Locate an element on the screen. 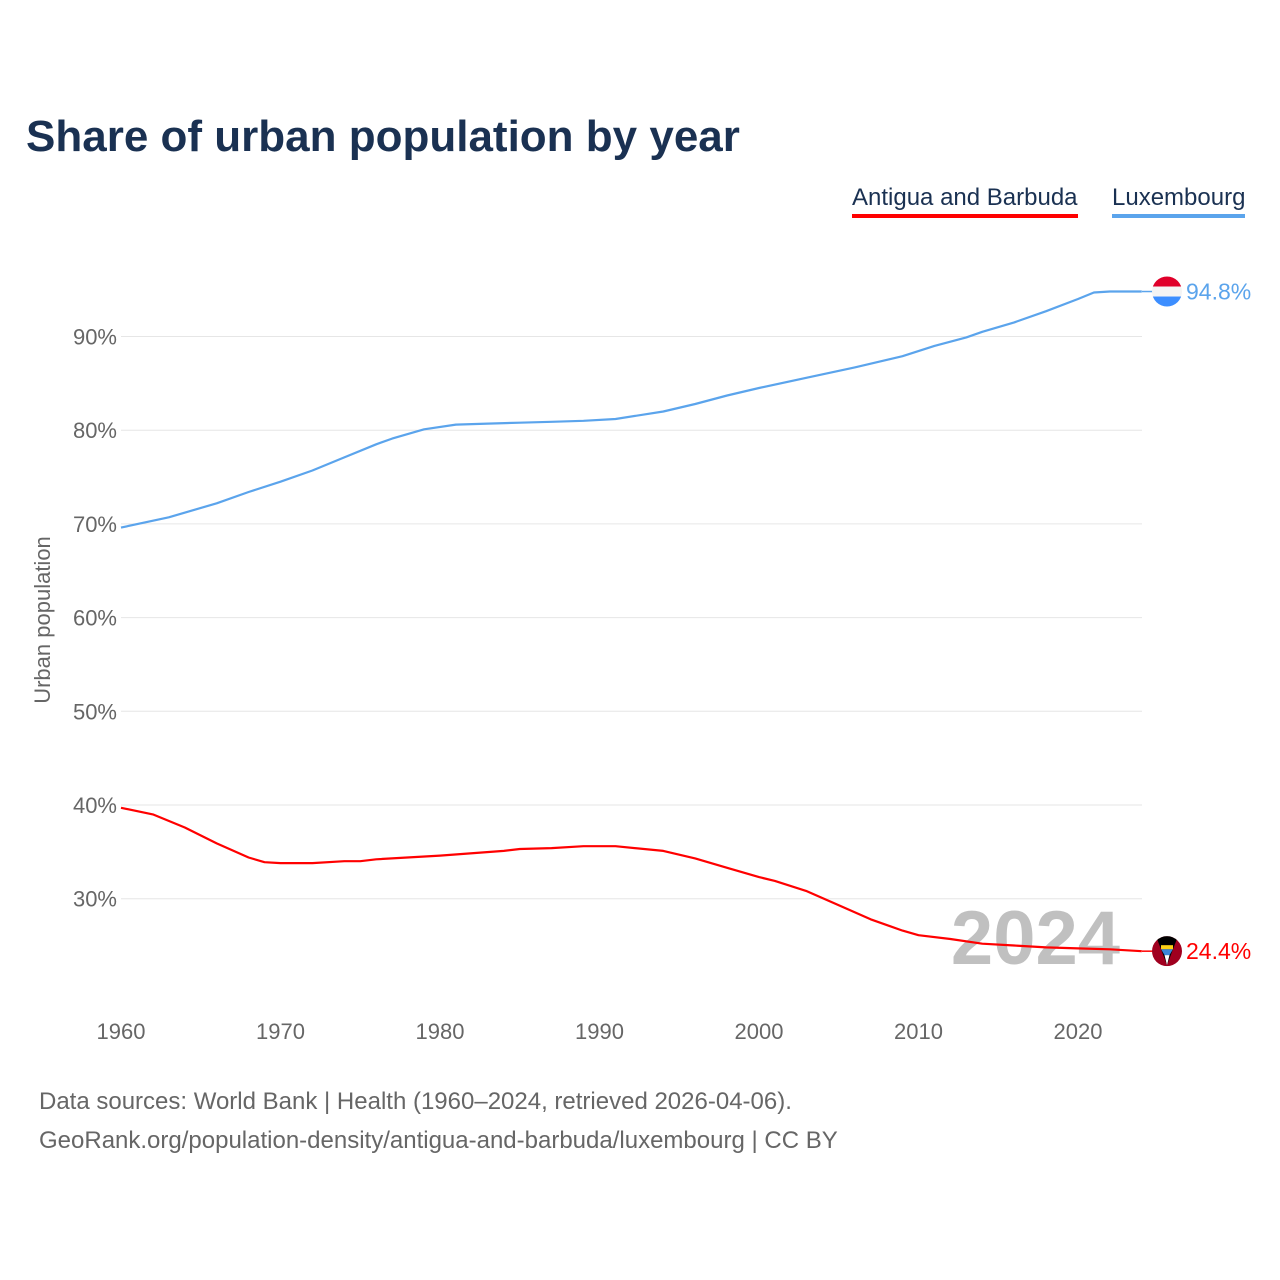 The image size is (1280, 1280). y-tick-label: 90% is located at coordinates (95, 337).